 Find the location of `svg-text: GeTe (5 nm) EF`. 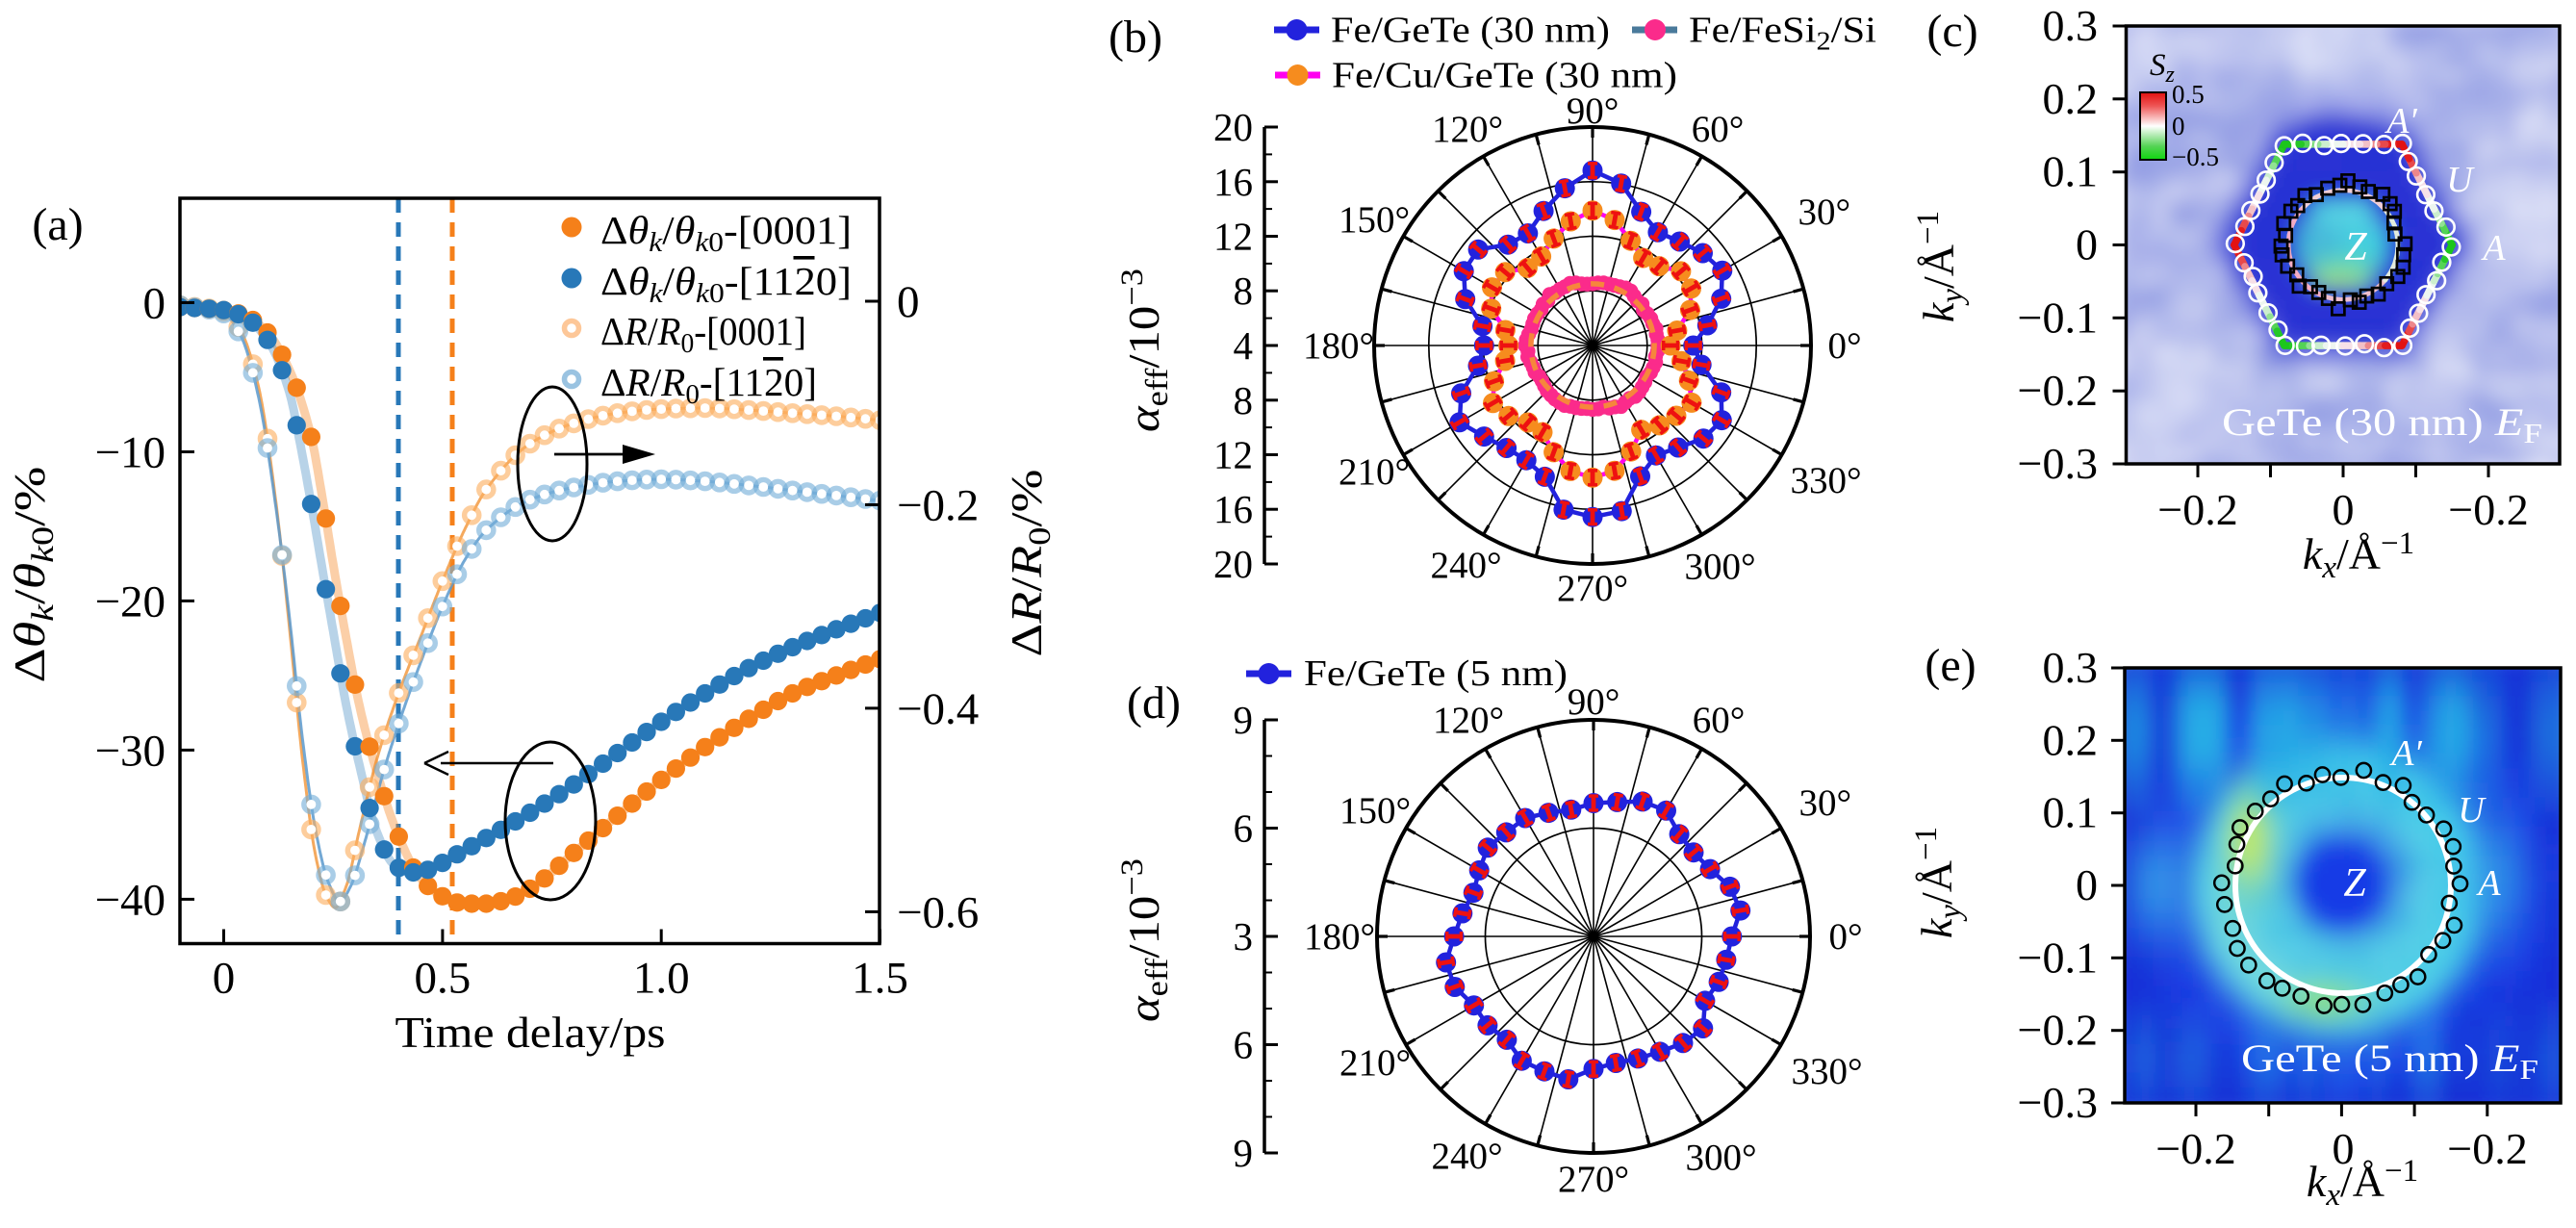

svg-text: GeTe (5 nm) EF is located at coordinates (2389, 1061).